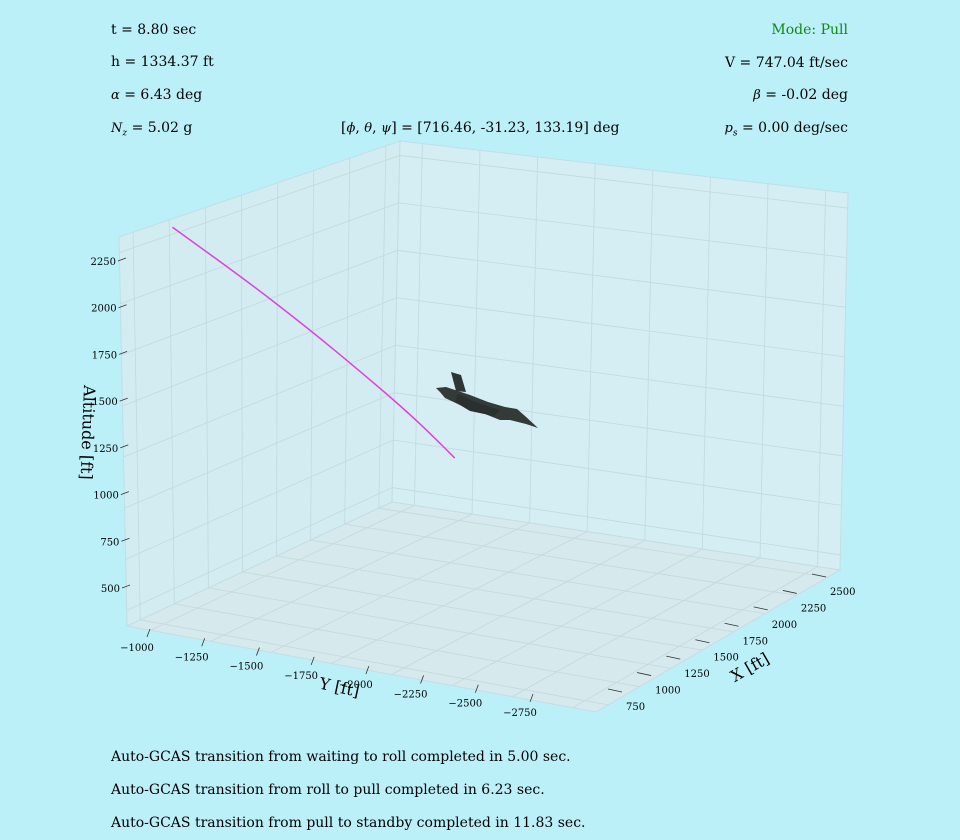  Describe the element at coordinates (110, 589) in the screenshot. I see `z-tick-label: 500` at that location.